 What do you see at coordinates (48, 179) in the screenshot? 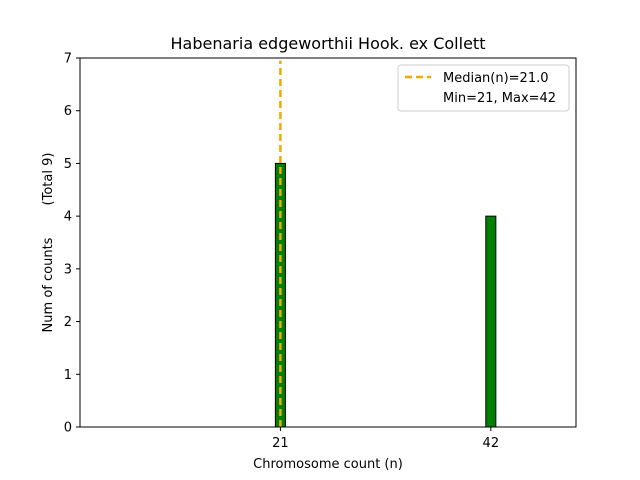
I see `y-axis-total-label: (Total 9)` at bounding box center [48, 179].